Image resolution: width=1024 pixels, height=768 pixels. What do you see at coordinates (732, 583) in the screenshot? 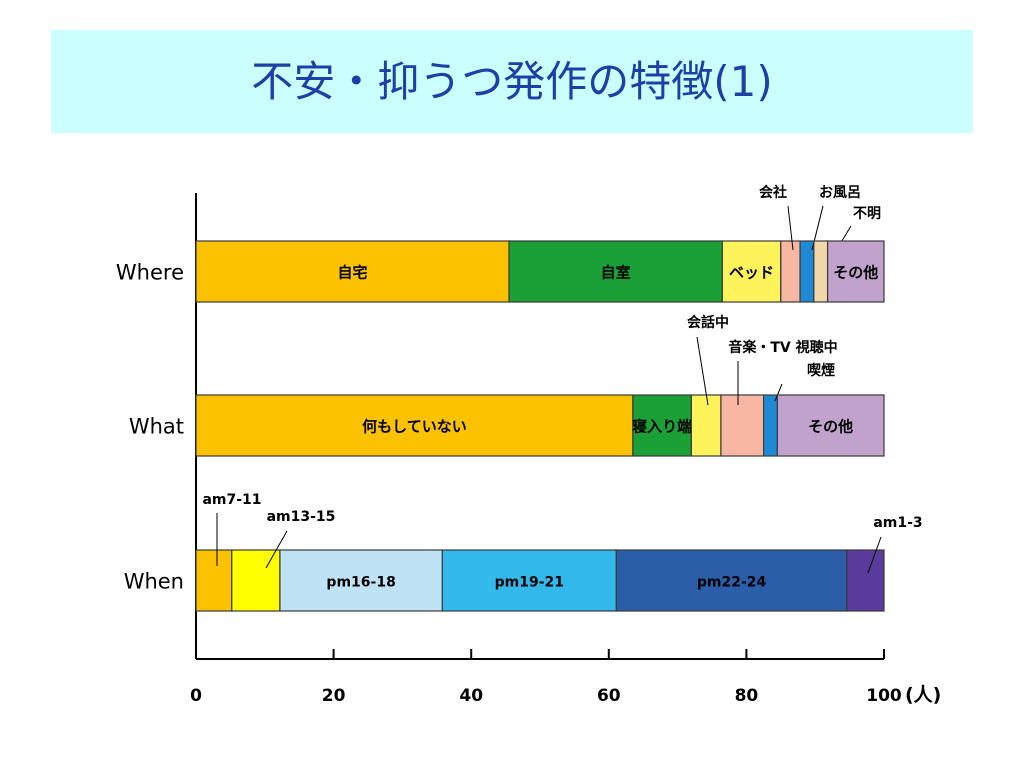
I see `segment-label: pm22-24` at bounding box center [732, 583].